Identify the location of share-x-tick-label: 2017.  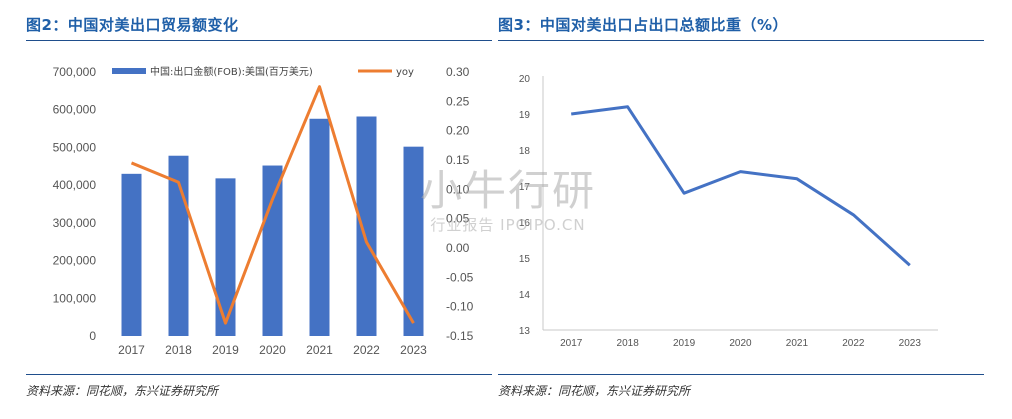
(571, 343).